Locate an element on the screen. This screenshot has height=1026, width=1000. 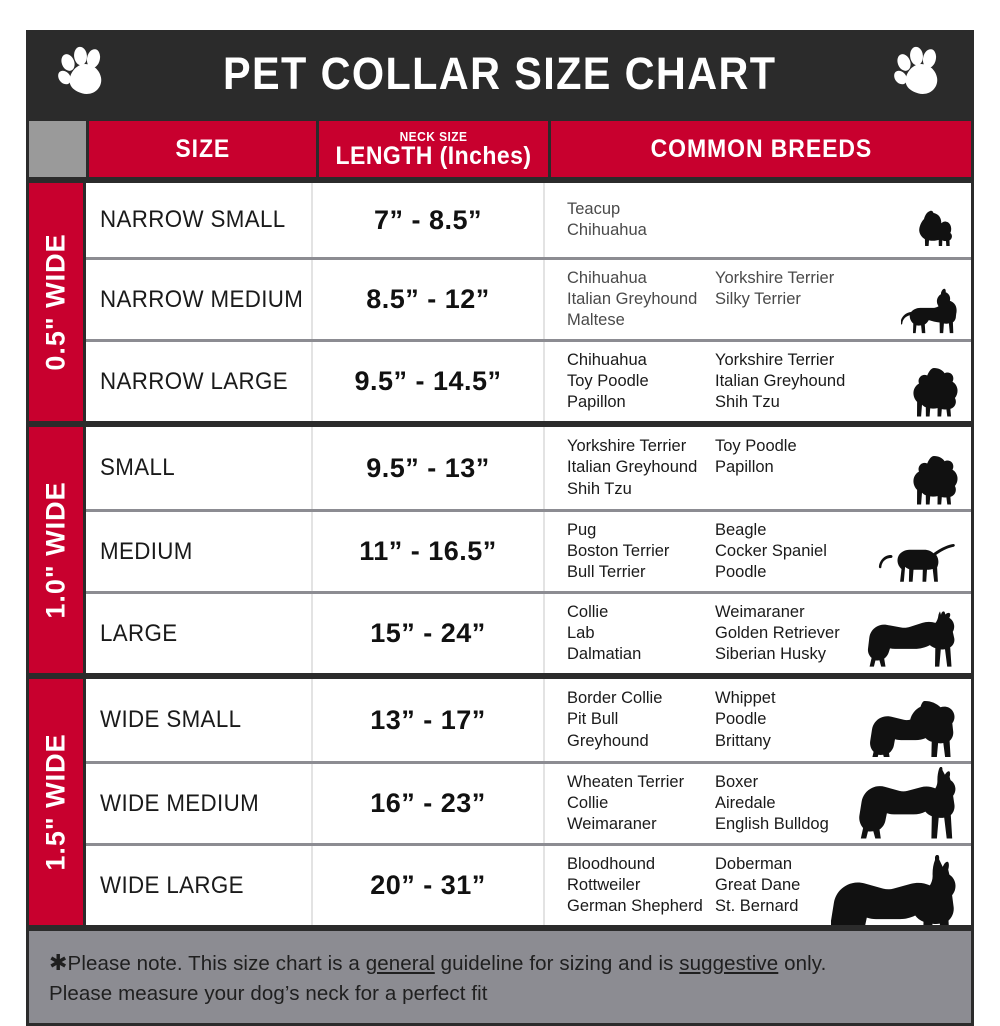
breed-name: Italian Greyhound is located at coordinates (780, 380).